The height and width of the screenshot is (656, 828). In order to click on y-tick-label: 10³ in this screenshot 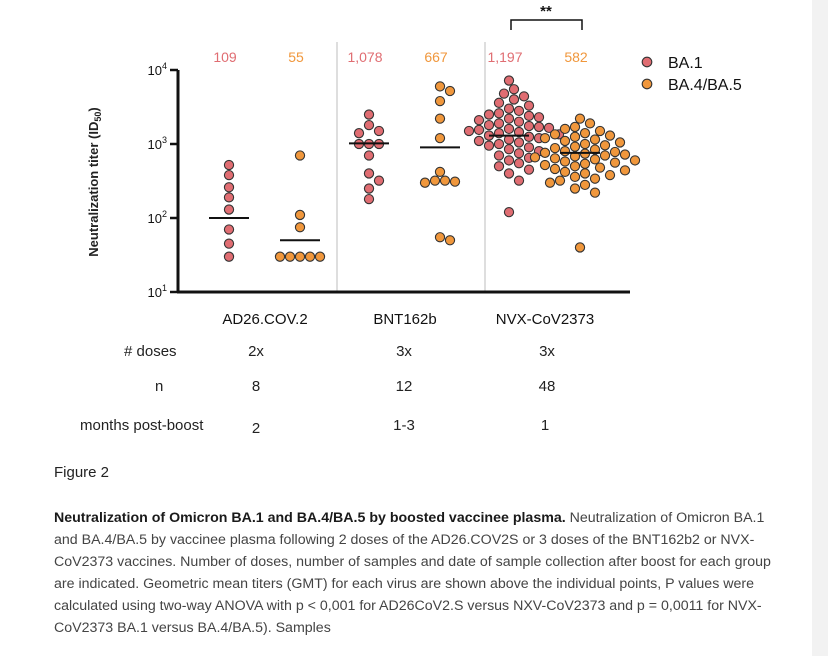, I will do `click(157, 143)`.